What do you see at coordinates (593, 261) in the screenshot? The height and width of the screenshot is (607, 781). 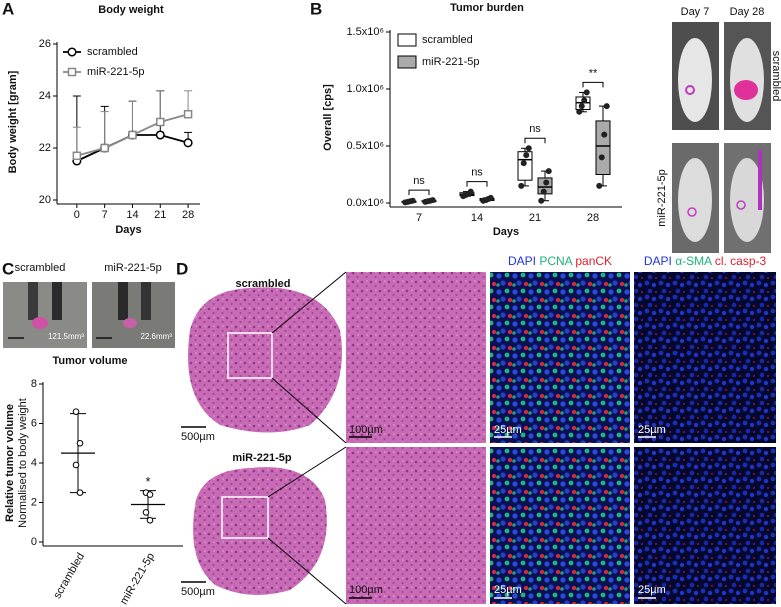 I see `stain: panCK` at bounding box center [593, 261].